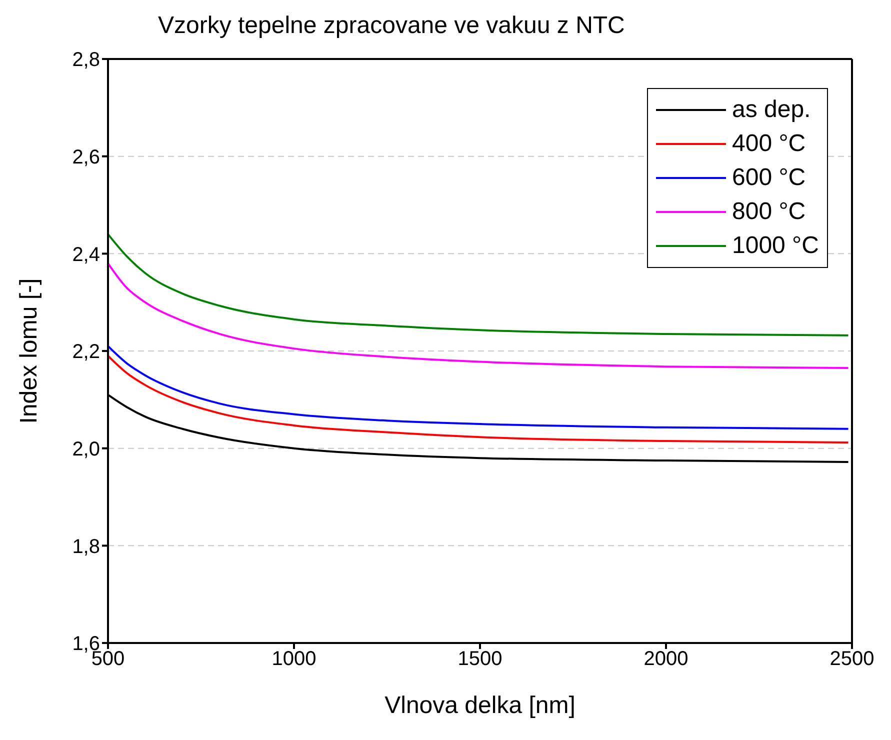 This screenshot has width=891, height=740. I want to click on y-tick-label: 2,8, so click(86, 60).